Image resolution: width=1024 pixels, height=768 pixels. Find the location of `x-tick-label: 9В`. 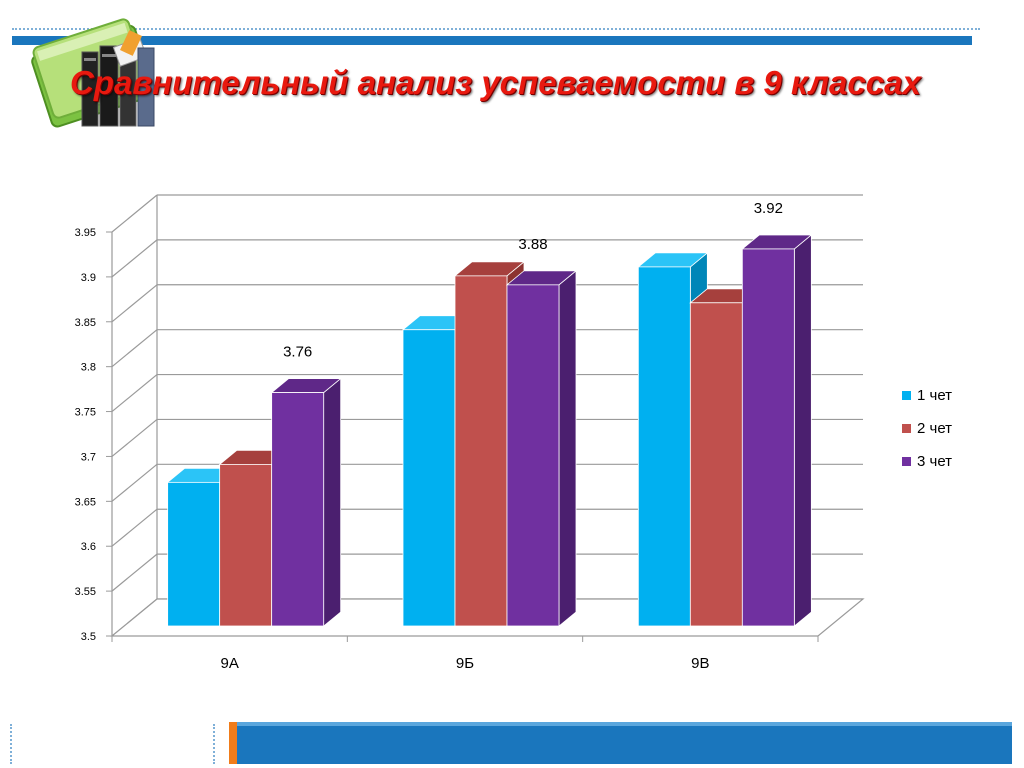

x-tick-label: 9В is located at coordinates (700, 663).